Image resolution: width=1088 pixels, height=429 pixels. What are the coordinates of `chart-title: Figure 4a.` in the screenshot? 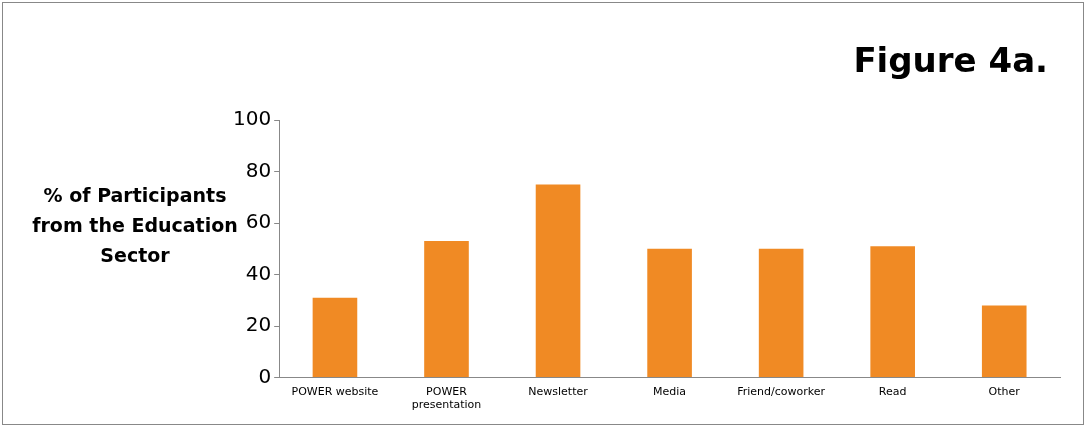 It's located at (950, 60).